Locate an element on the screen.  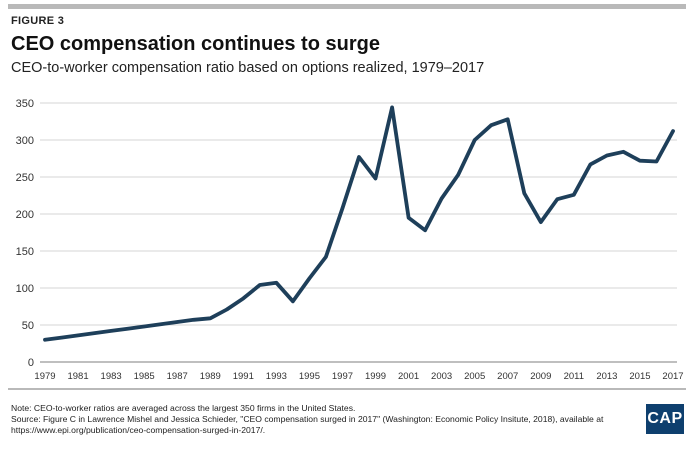
x-tick-label: 1997 is located at coordinates (342, 376).